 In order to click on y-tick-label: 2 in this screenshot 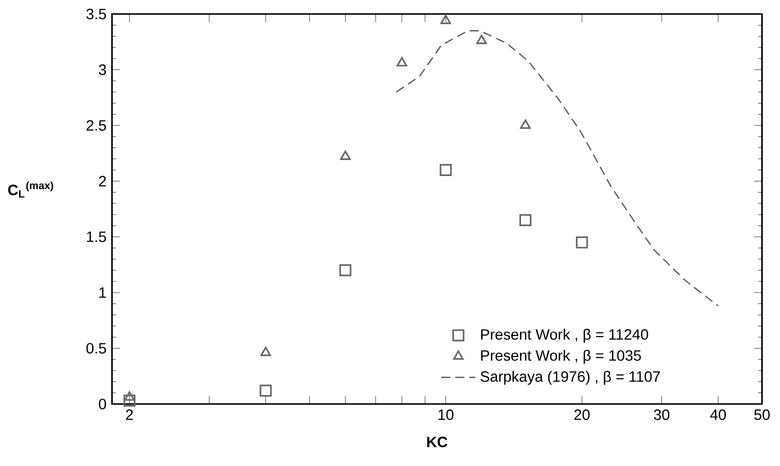, I will do `click(102, 181)`.